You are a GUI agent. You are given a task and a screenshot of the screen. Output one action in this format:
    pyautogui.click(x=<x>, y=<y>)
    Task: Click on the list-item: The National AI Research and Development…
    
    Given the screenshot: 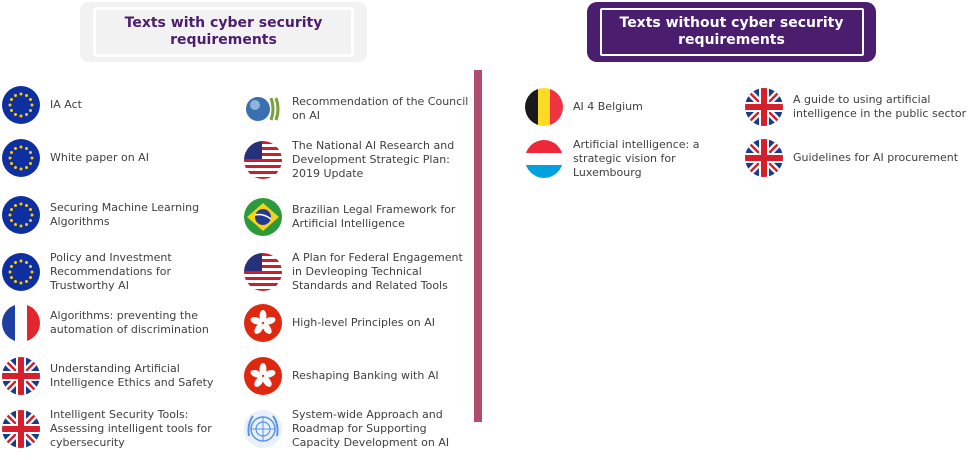 What is the action you would take?
    pyautogui.click(x=356, y=160)
    